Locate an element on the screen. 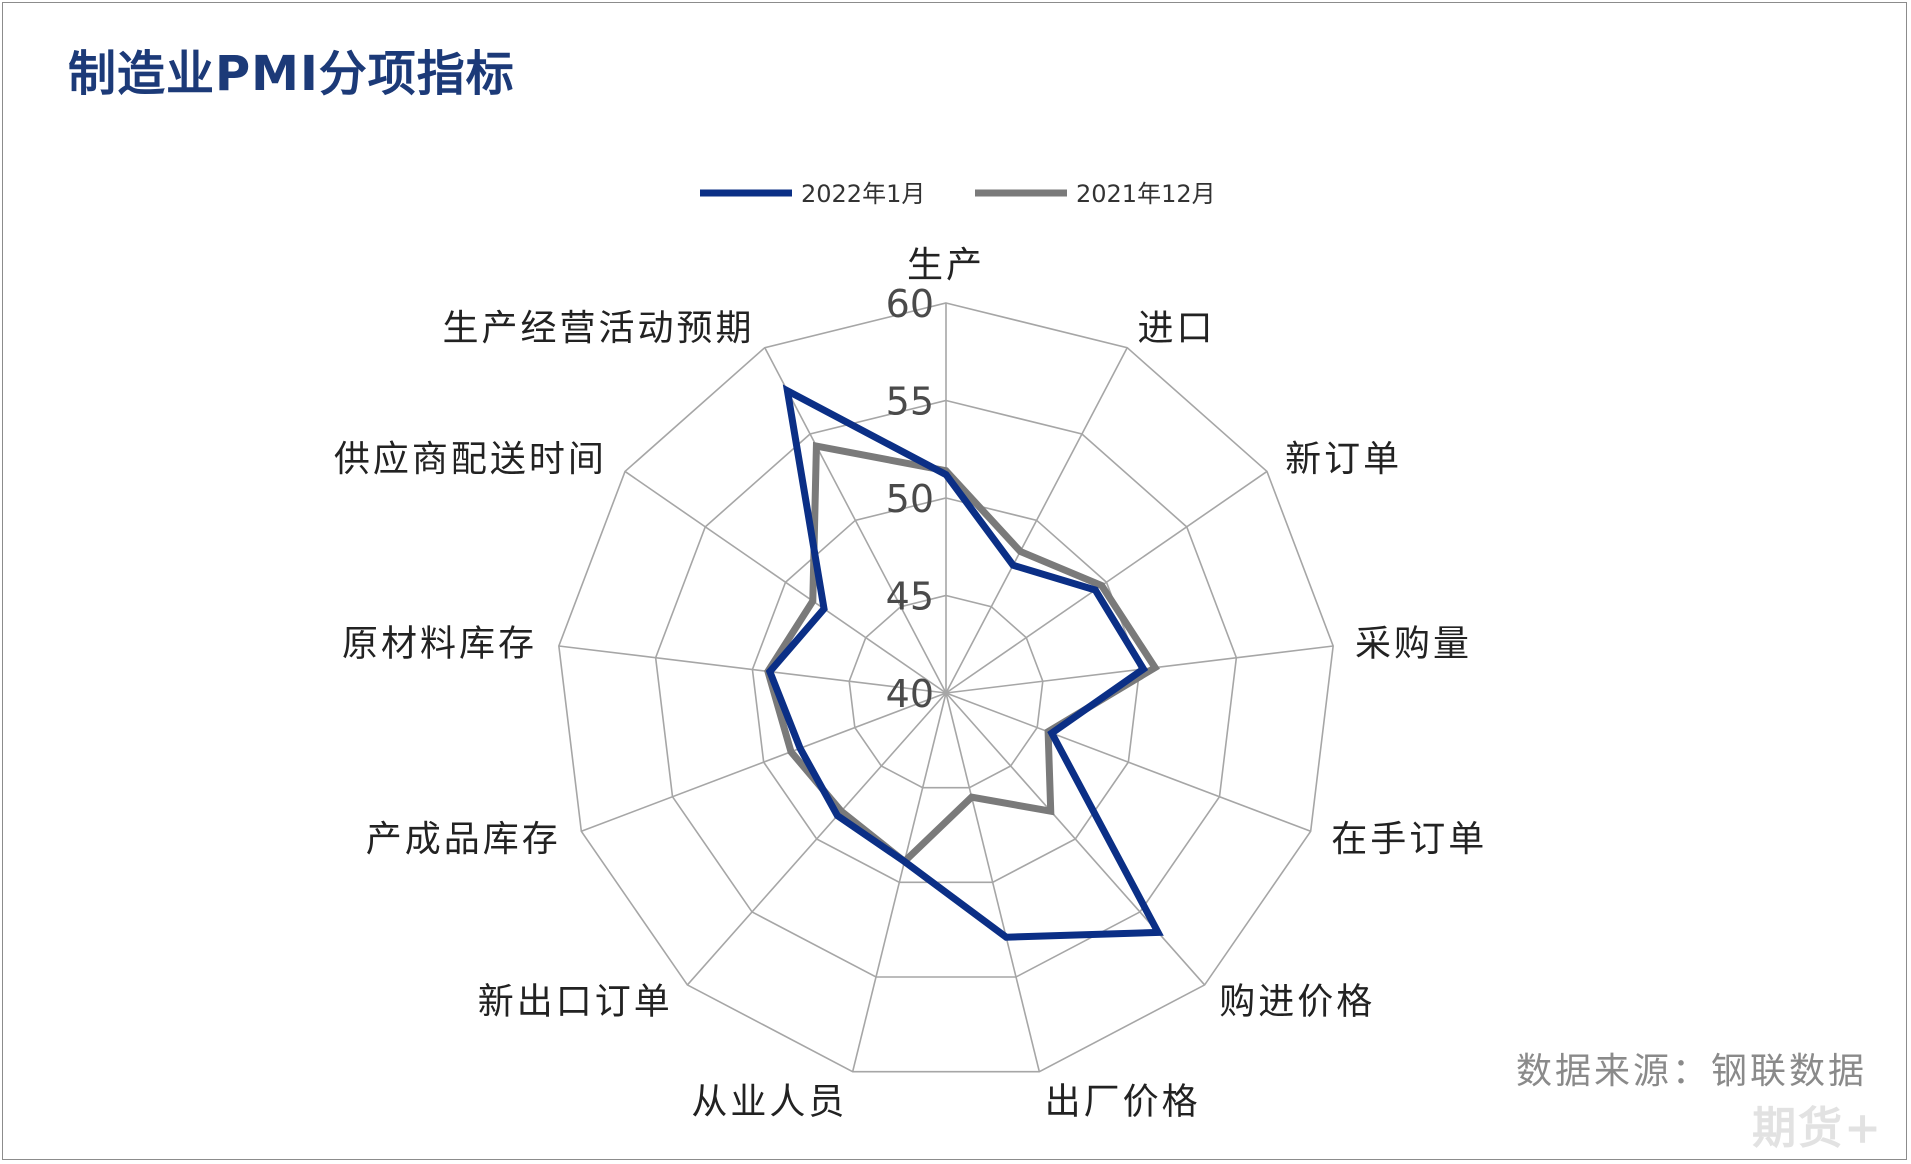 This screenshot has width=1911, height=1164. category-label: 新订单 is located at coordinates (1343, 459).